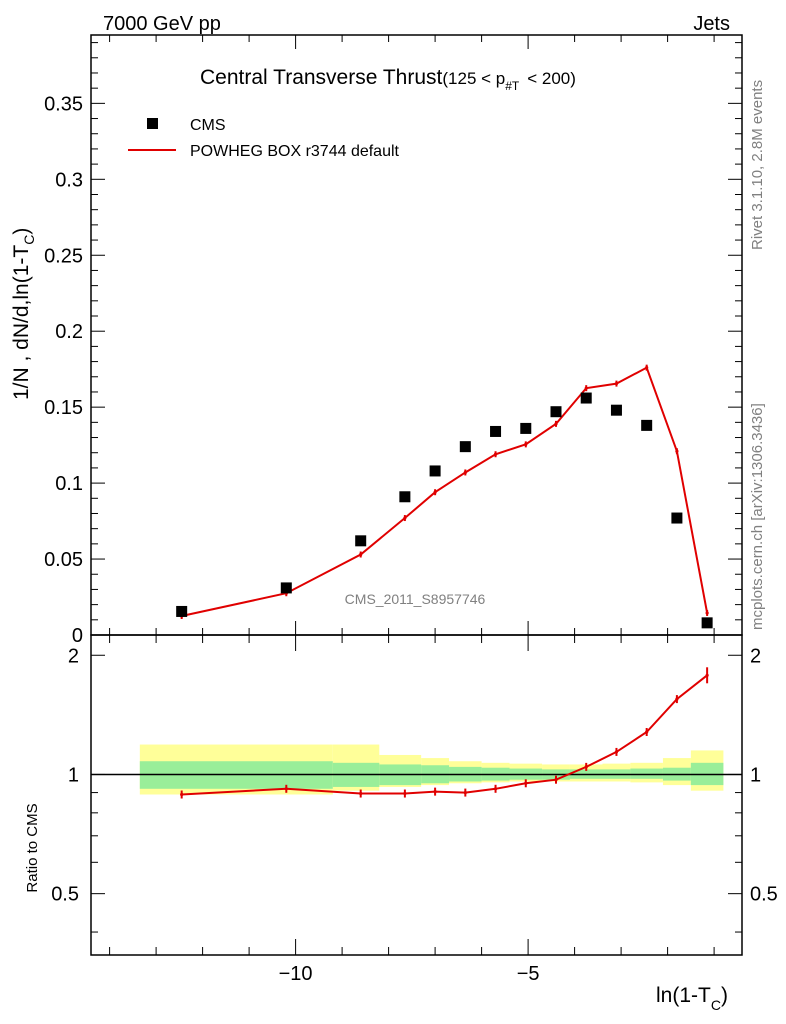 The width and height of the screenshot is (786, 1024). What do you see at coordinates (63, 560) in the screenshot?
I see `main-y-tick-label: 0.05` at bounding box center [63, 560].